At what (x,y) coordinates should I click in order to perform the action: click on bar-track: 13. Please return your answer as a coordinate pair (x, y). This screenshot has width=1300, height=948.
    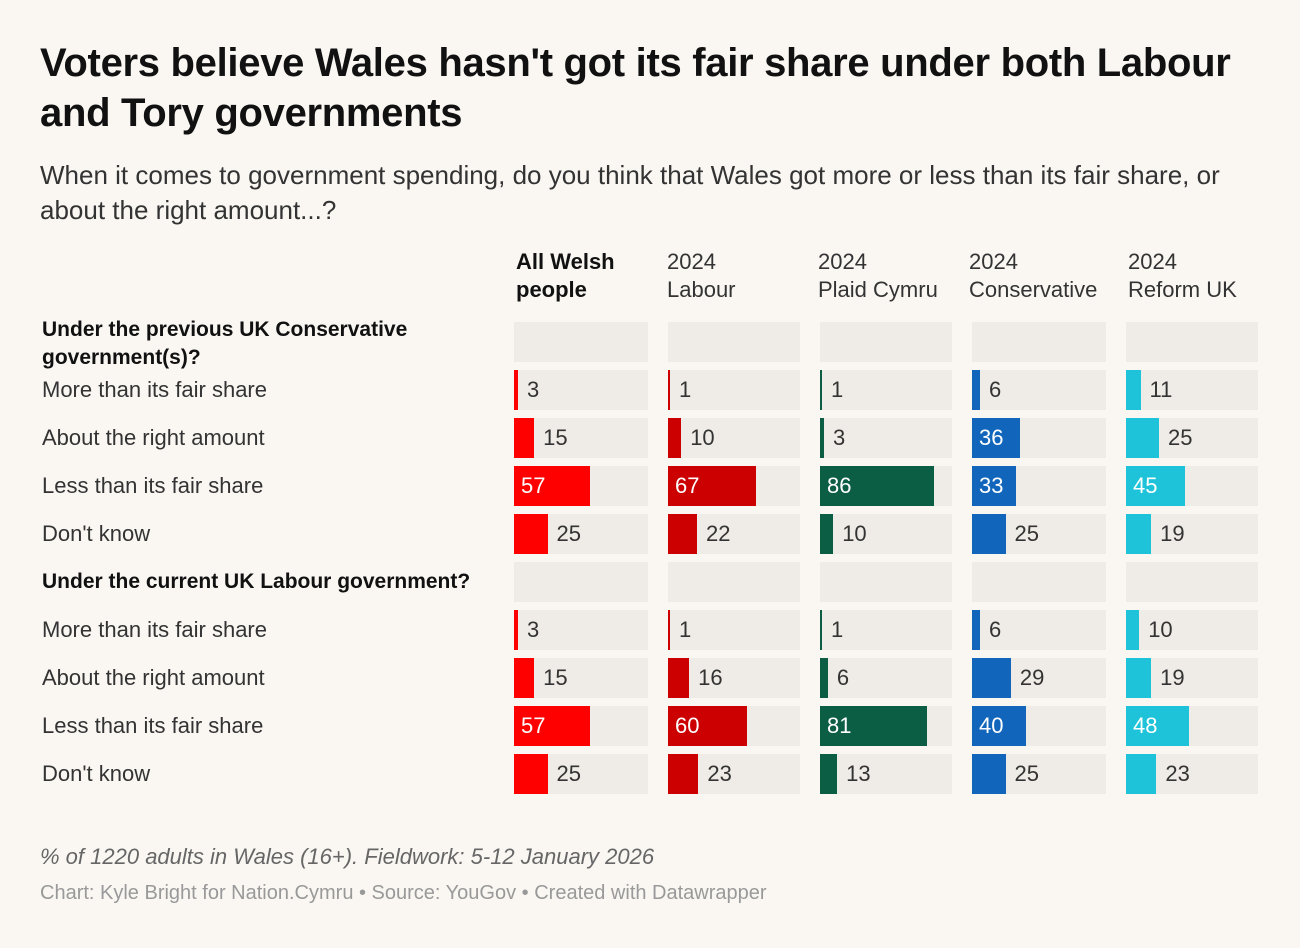
    Looking at the image, I should click on (886, 774).